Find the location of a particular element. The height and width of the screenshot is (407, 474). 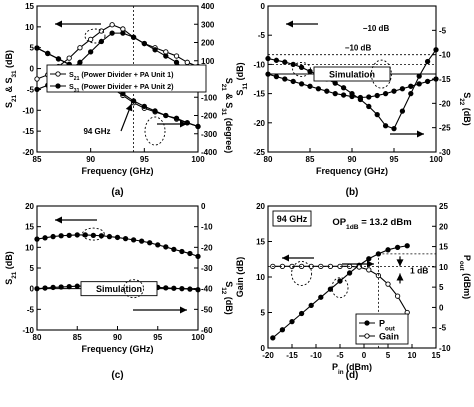

x-axis-label: Frequency (GHz) is located at coordinates (352, 171).